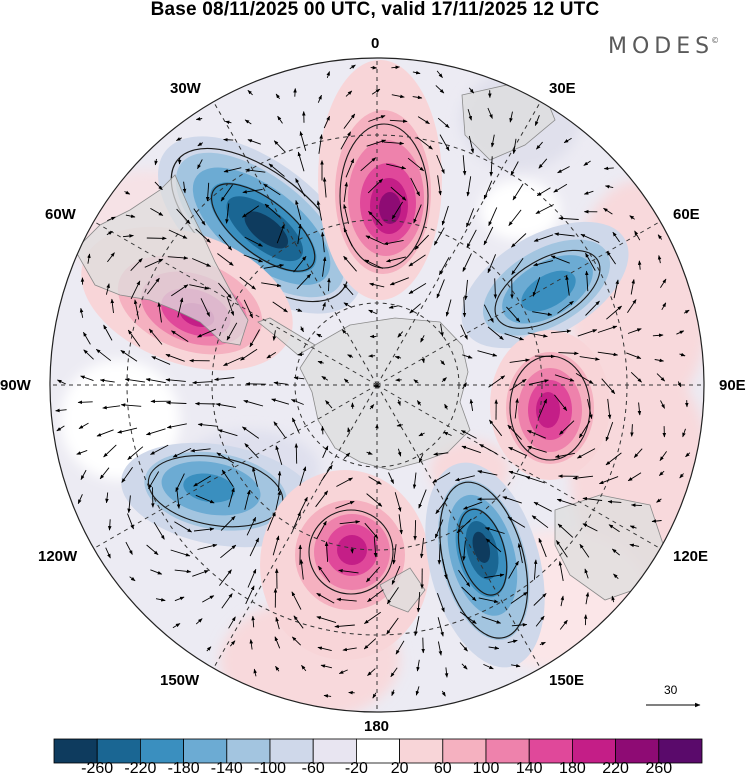  What do you see at coordinates (248, 751) in the screenshot?
I see `colorbar-swatch` at bounding box center [248, 751].